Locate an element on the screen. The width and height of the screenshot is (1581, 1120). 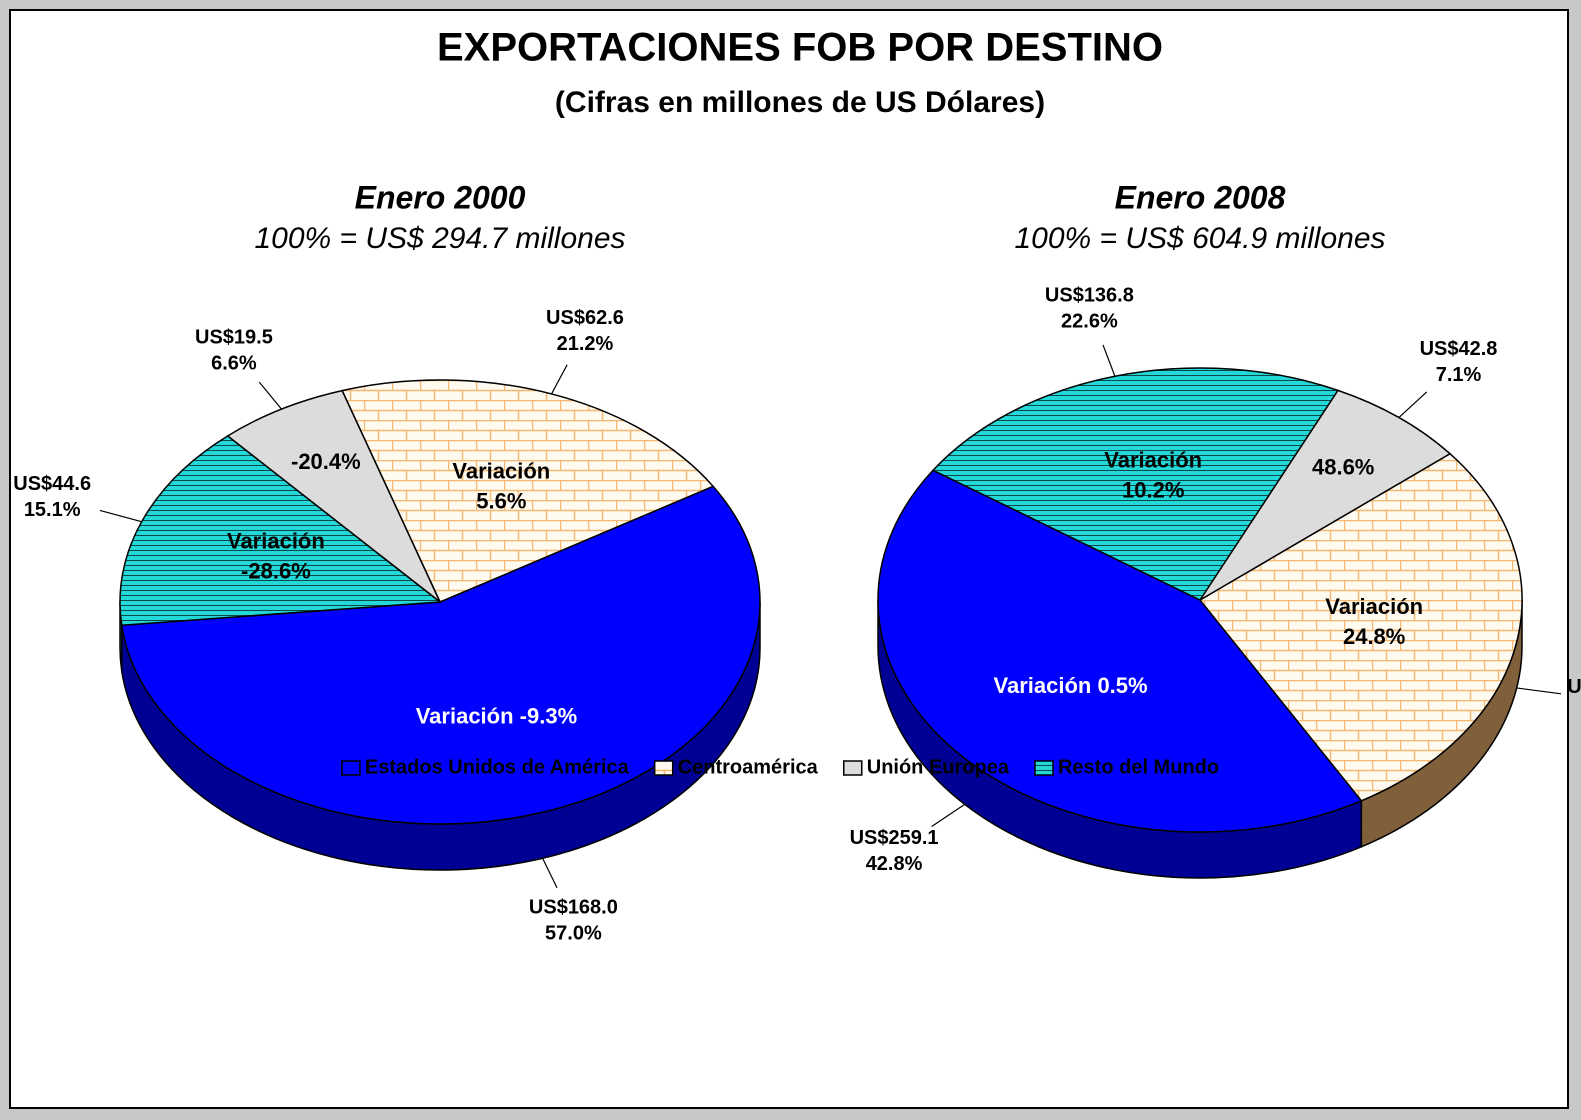
annotation: 10.2% is located at coordinates (1153, 490).